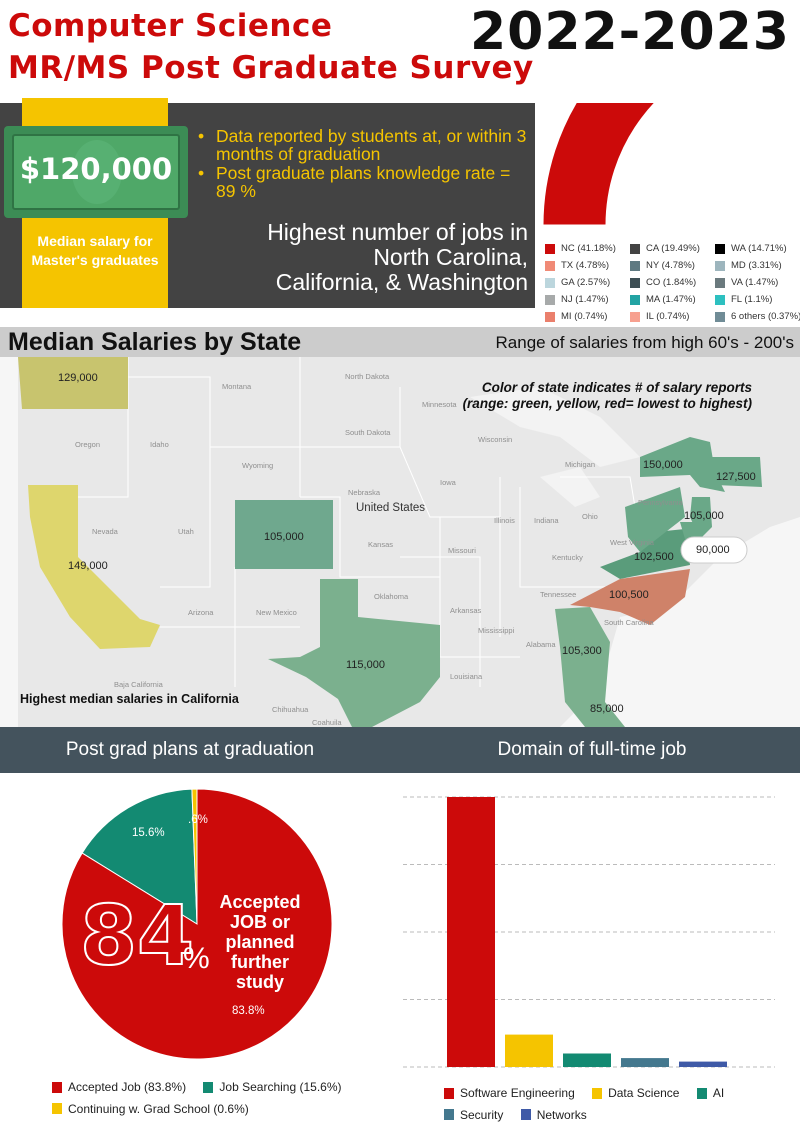 The height and width of the screenshot is (1131, 800). What do you see at coordinates (587, 1060) in the screenshot?
I see `bar-ai` at bounding box center [587, 1060].